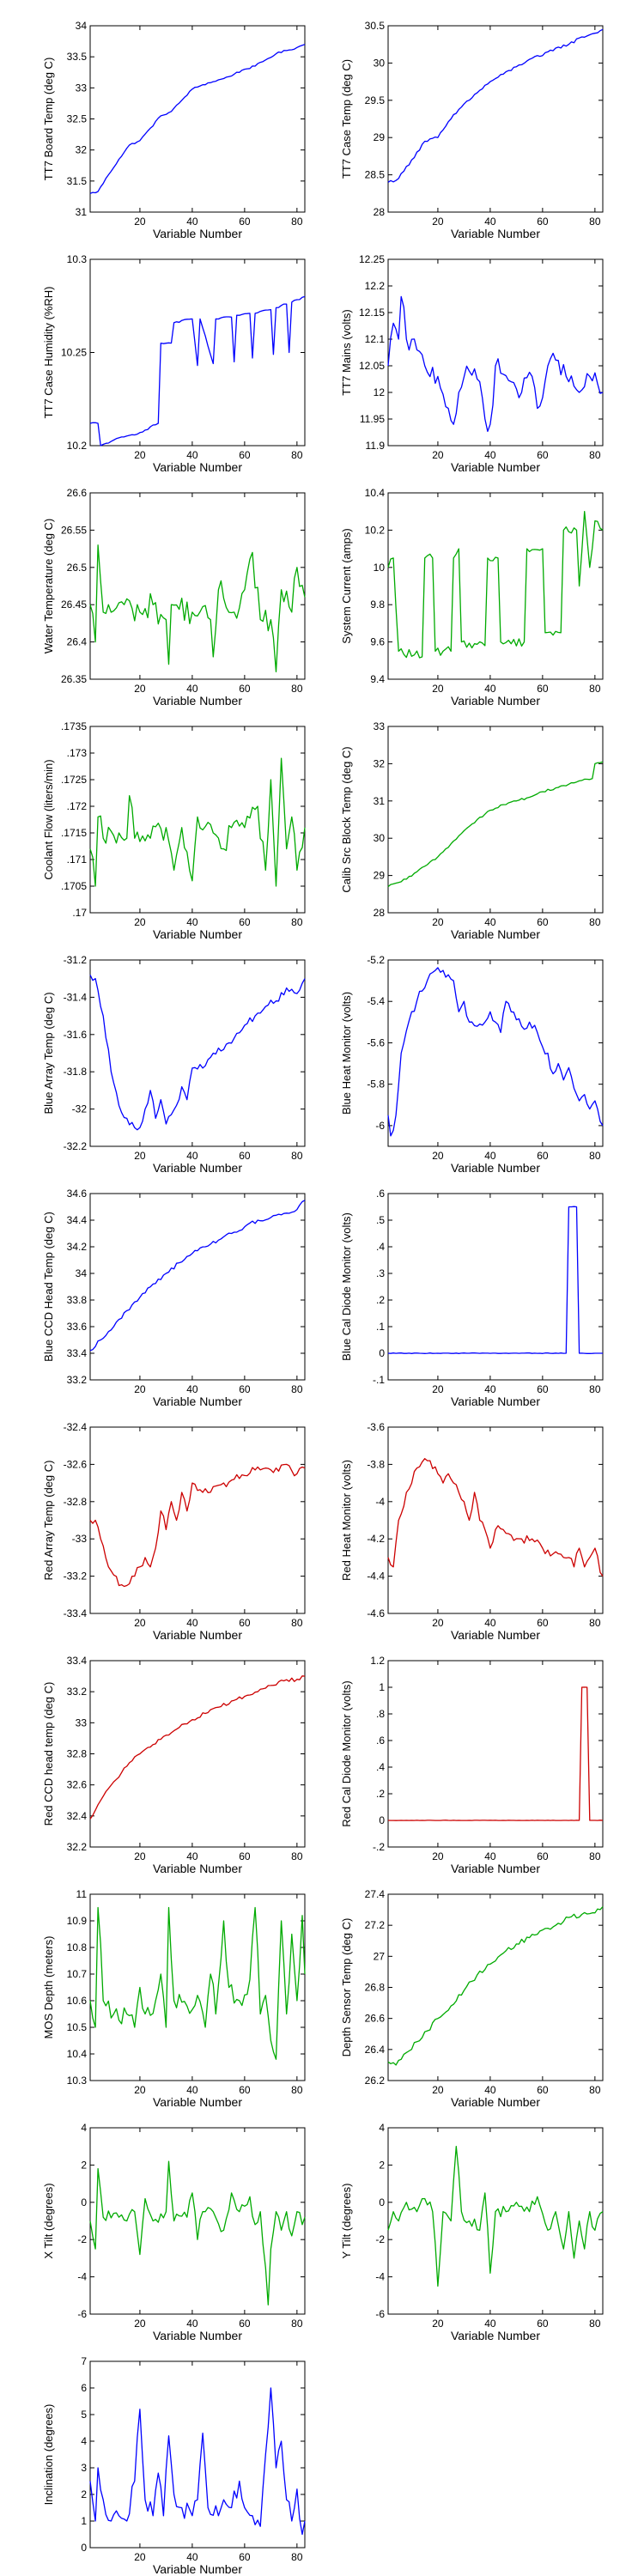  I want to click on y-tick-label: -31.8, so click(76, 1072).